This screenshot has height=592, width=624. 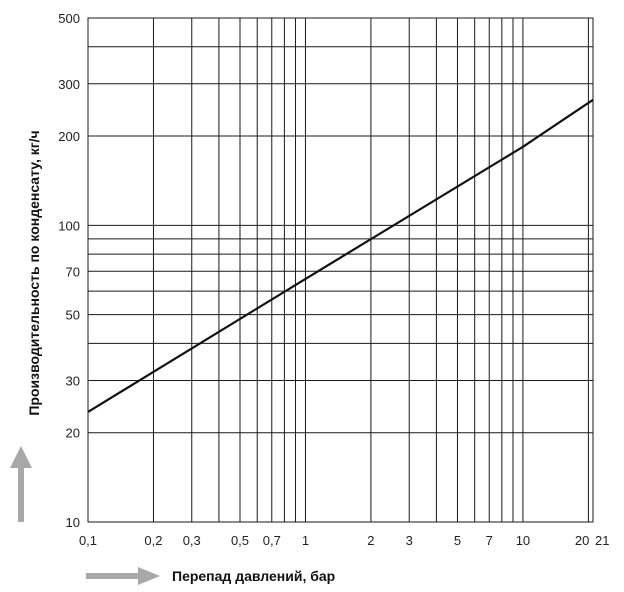 I want to click on y-tick-label: 300, so click(x=69, y=84).